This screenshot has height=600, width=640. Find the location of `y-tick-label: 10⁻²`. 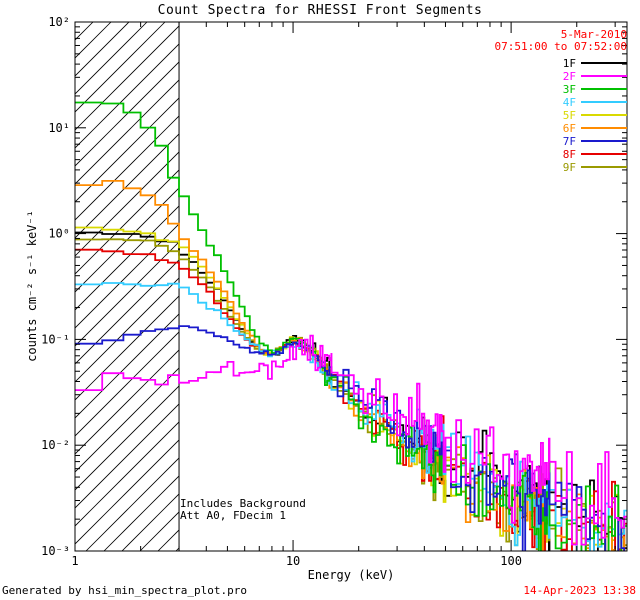

y-tick-label: 10⁻² is located at coordinates (55, 445).